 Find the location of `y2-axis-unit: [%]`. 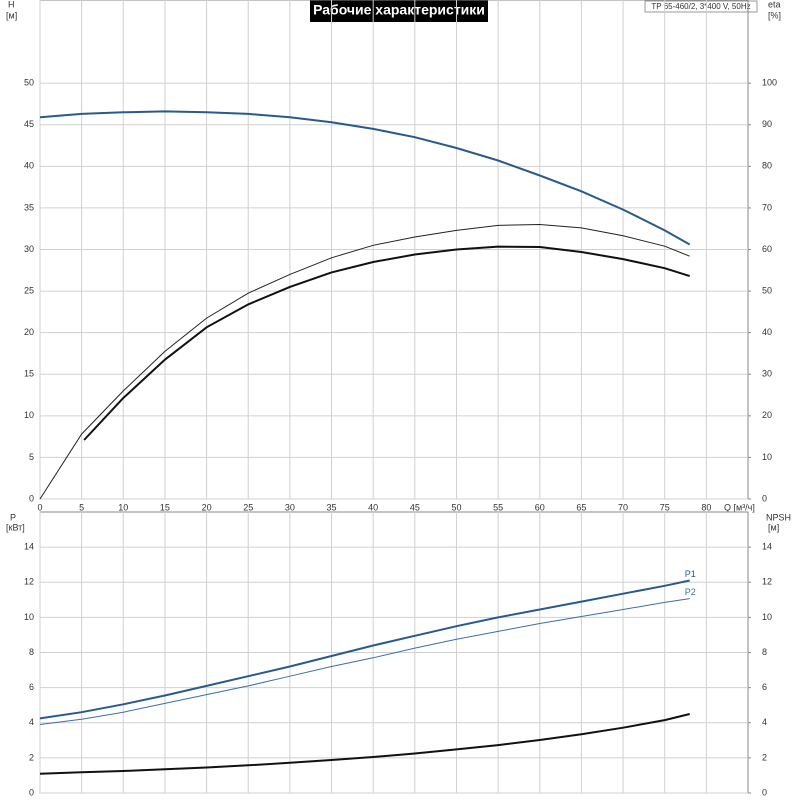

y2-axis-unit: [%] is located at coordinates (774, 15).